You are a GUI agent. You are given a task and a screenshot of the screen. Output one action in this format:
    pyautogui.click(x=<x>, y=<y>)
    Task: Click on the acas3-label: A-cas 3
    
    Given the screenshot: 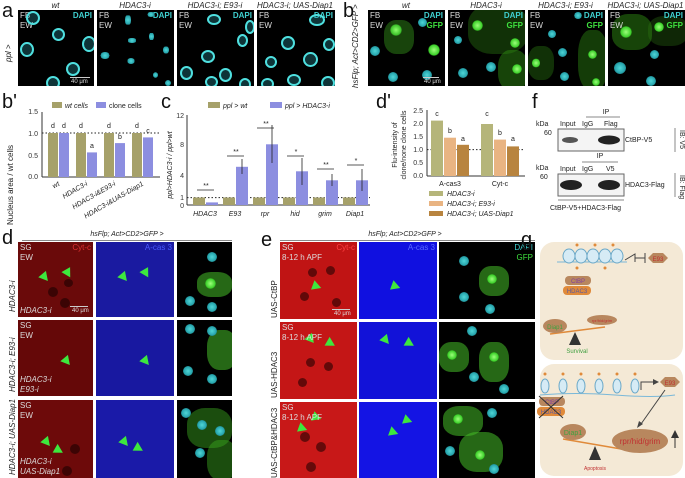 What is the action you would take?
    pyautogui.click(x=158, y=247)
    